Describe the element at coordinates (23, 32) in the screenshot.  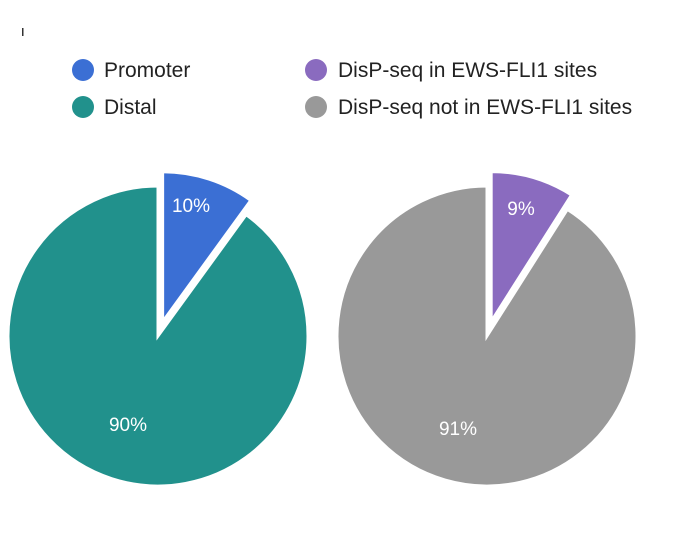
I see `tick-mark` at that location.